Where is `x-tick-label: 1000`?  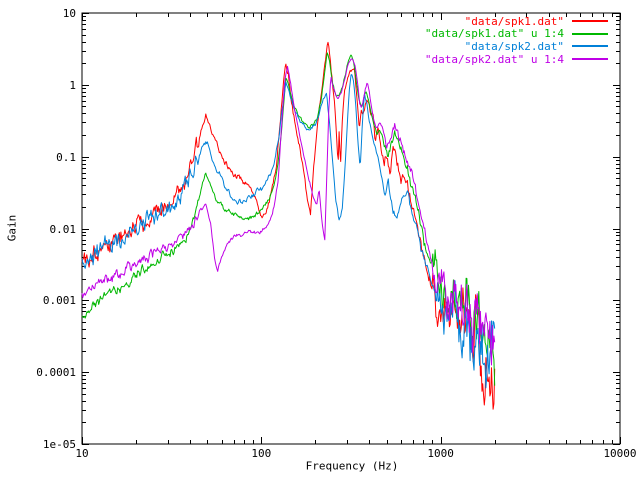 x-tick-label: 1000 is located at coordinates (440, 453).